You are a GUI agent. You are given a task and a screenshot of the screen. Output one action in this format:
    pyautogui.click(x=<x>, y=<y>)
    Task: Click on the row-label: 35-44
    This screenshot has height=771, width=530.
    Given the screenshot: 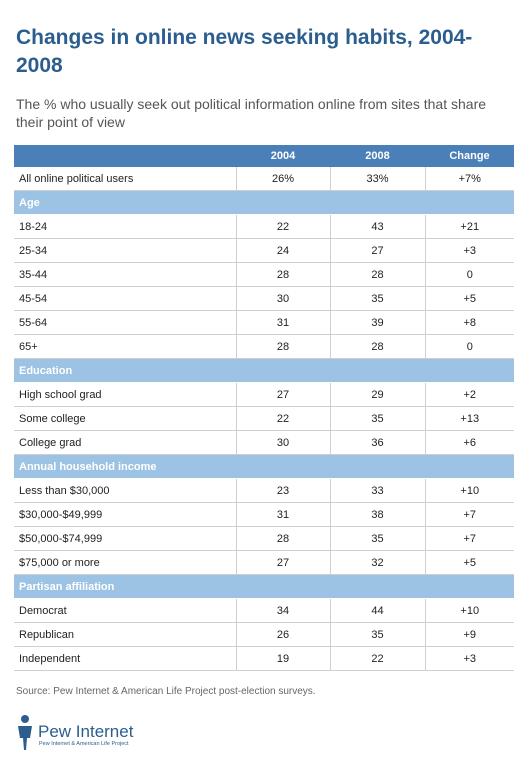 What is the action you would take?
    pyautogui.click(x=125, y=274)
    